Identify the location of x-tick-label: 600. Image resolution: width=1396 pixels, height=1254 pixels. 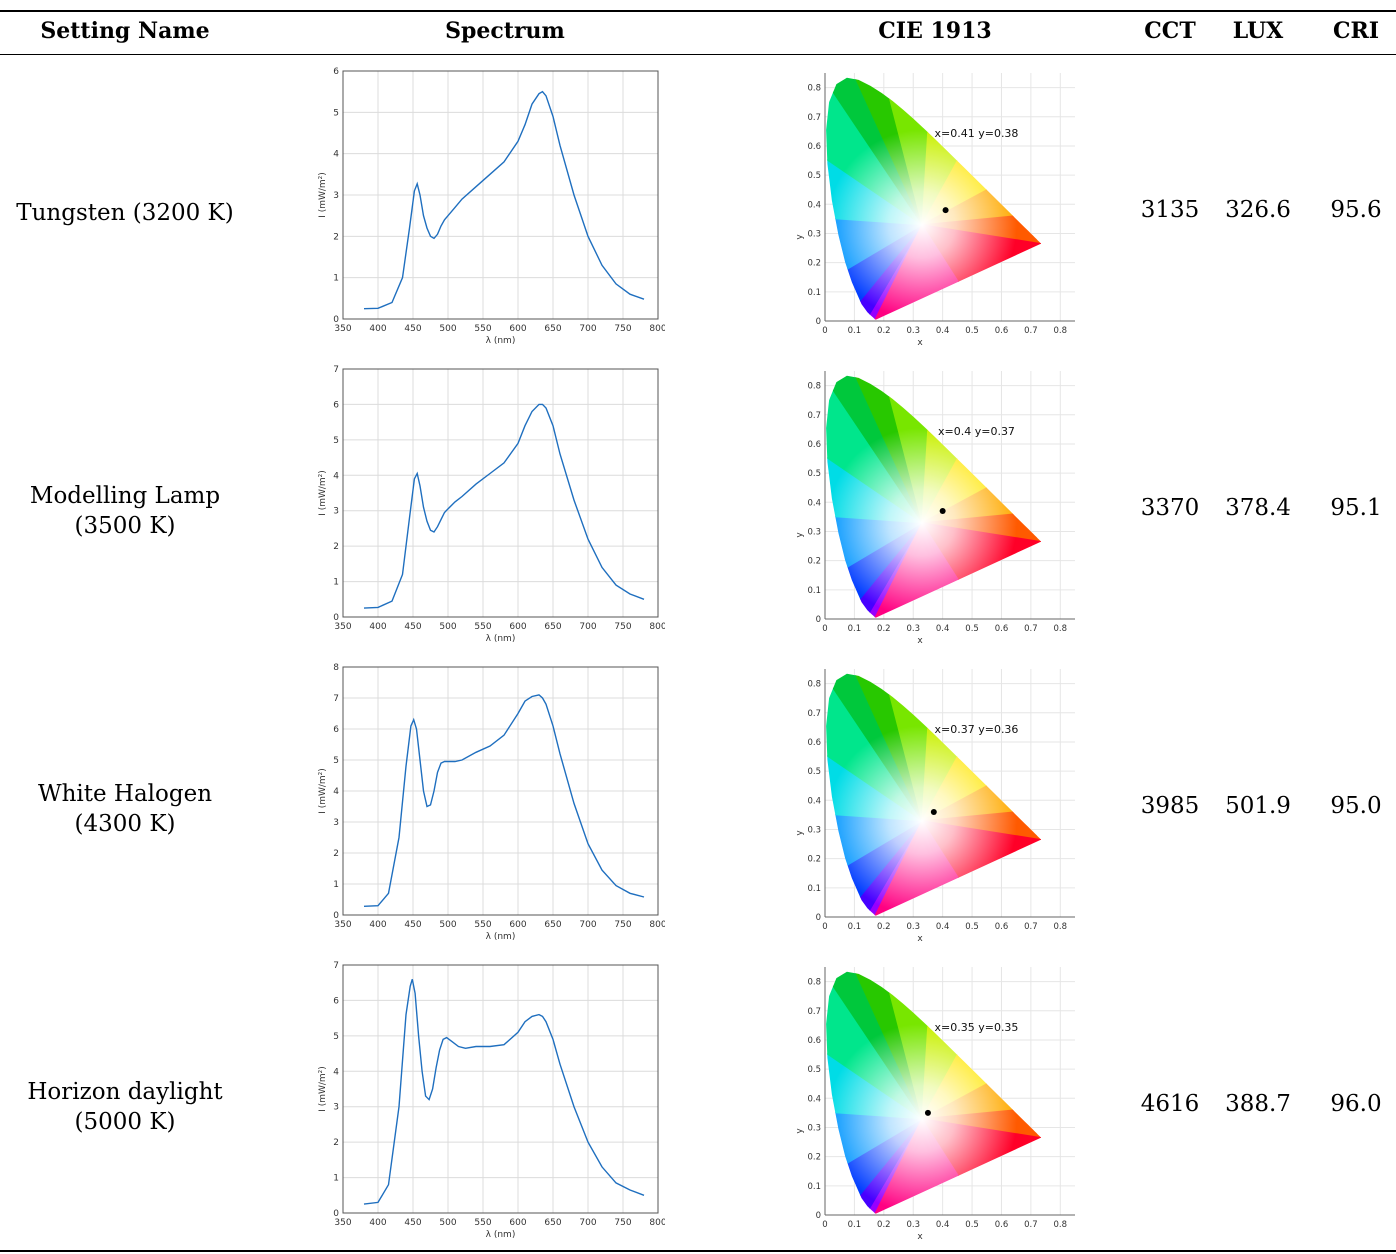
(517, 925).